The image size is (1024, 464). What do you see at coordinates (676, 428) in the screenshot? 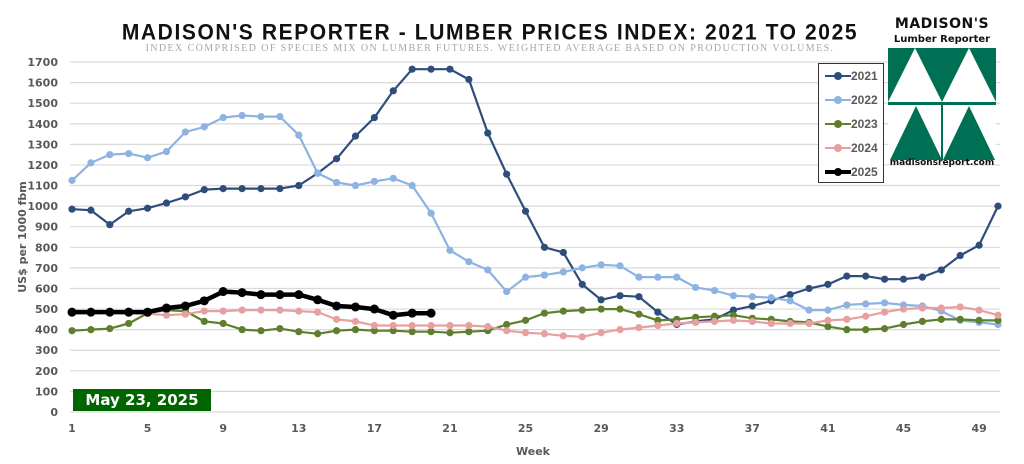
I see `x-tick-label: 33` at bounding box center [676, 428].